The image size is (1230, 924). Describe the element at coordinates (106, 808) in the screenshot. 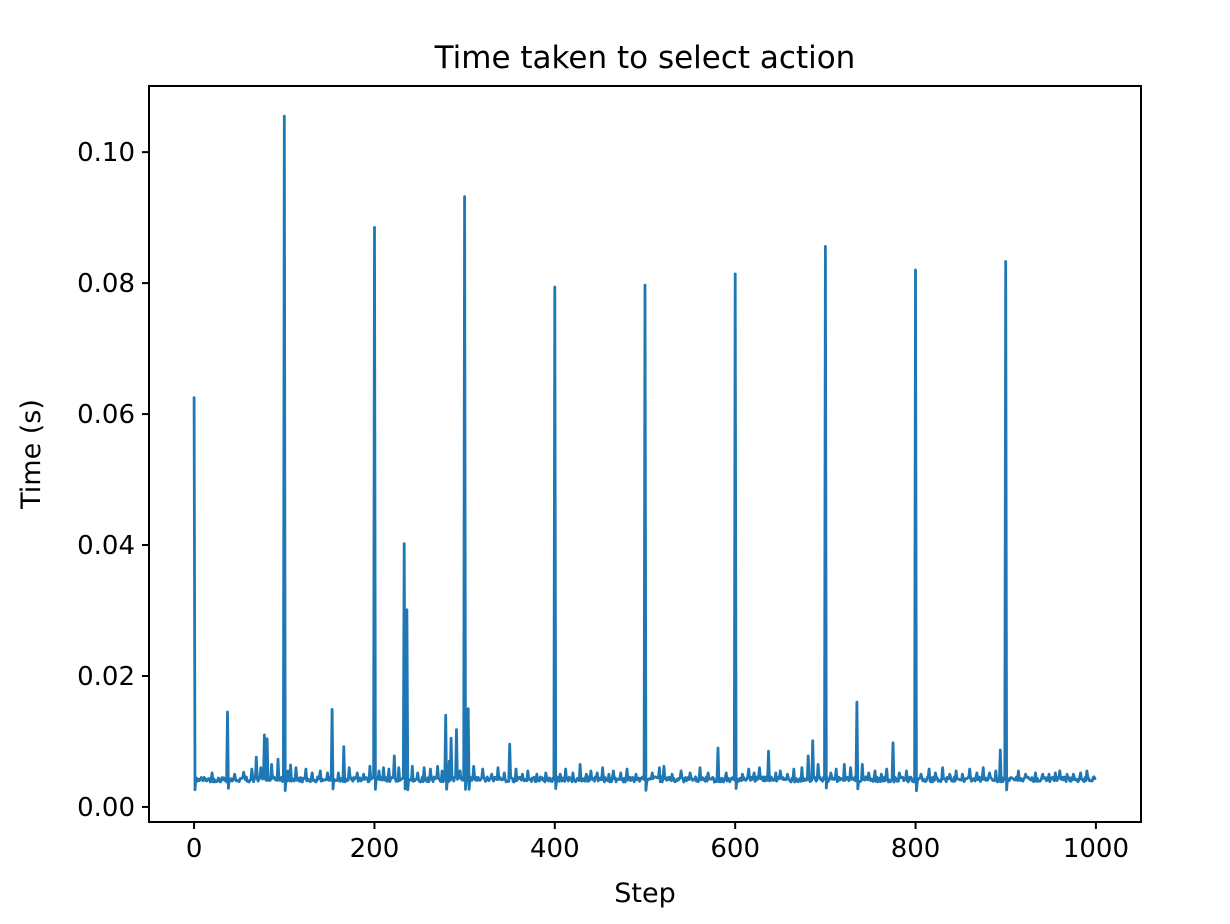

I see `y-tick-label: 0.00` at that location.